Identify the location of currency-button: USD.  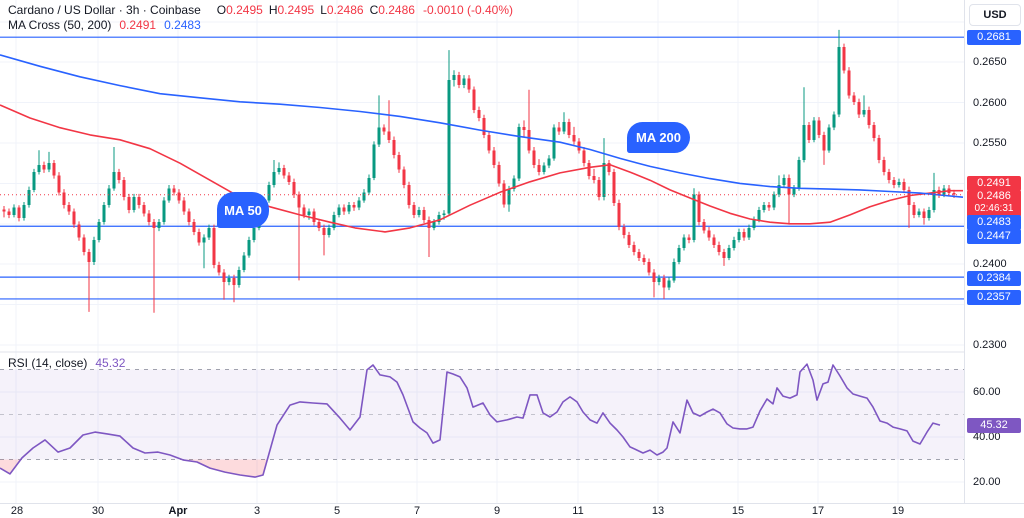
(995, 15).